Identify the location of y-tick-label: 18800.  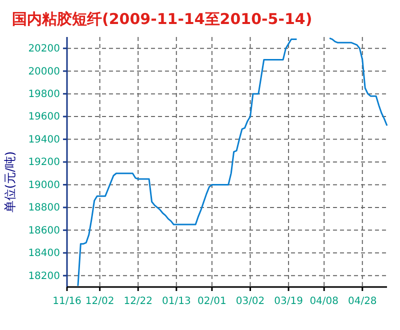
(44, 208).